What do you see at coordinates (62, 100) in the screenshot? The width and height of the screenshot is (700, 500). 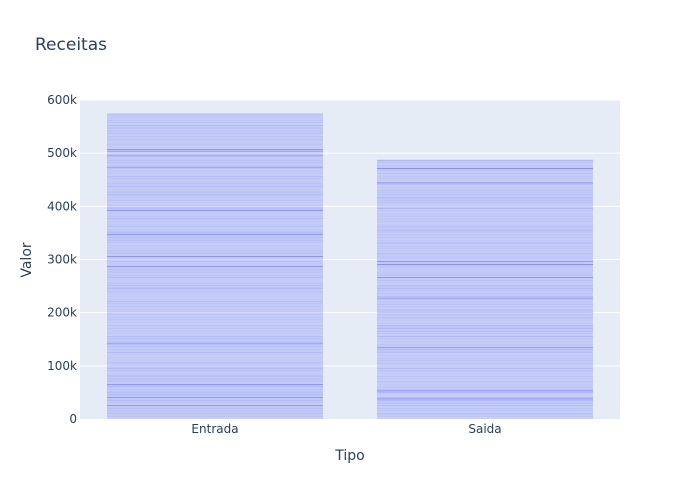 I see `y-tick-label: 600k` at bounding box center [62, 100].